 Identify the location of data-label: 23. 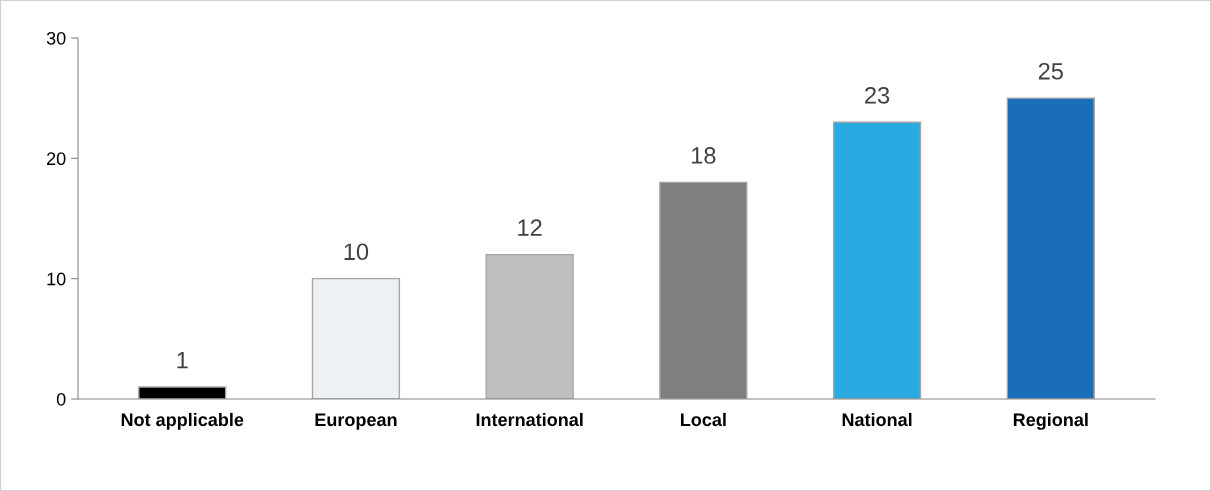
(877, 95).